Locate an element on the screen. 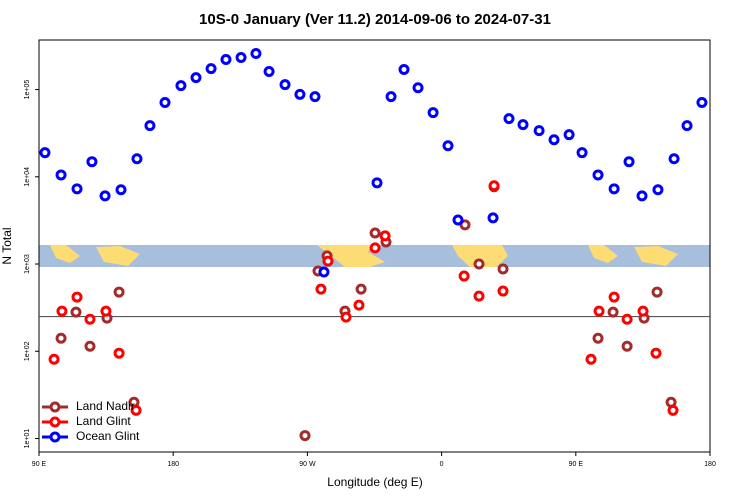 The width and height of the screenshot is (750, 500). y-tick-label: 1e+01 is located at coordinates (27, 439).